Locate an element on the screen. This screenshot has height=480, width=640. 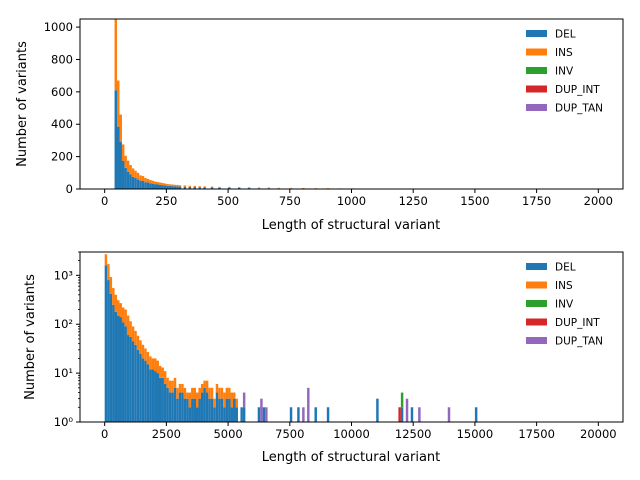
y-tick-label: 10² is located at coordinates (63, 324).